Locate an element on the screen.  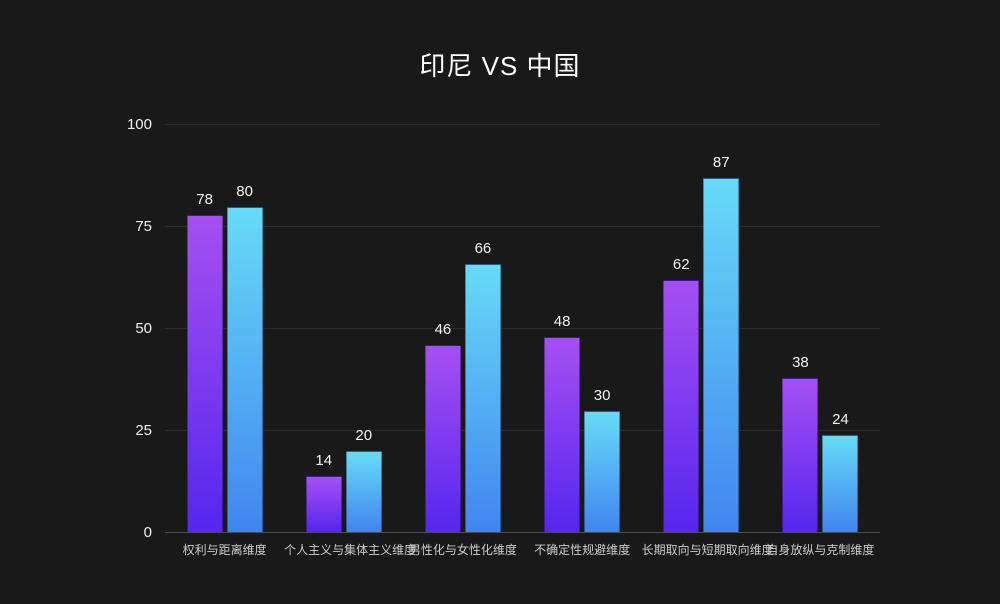
x-axis-baseline is located at coordinates (522, 532).